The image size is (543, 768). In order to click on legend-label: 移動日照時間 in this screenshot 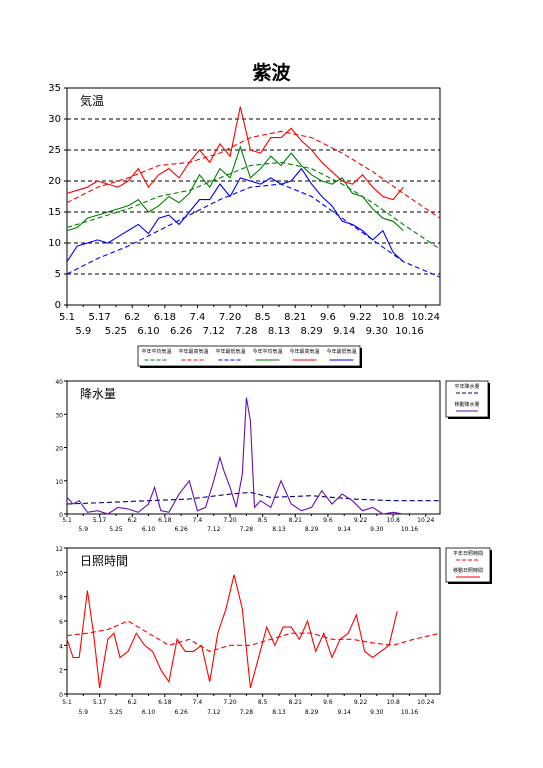, I will do `click(468, 570)`.